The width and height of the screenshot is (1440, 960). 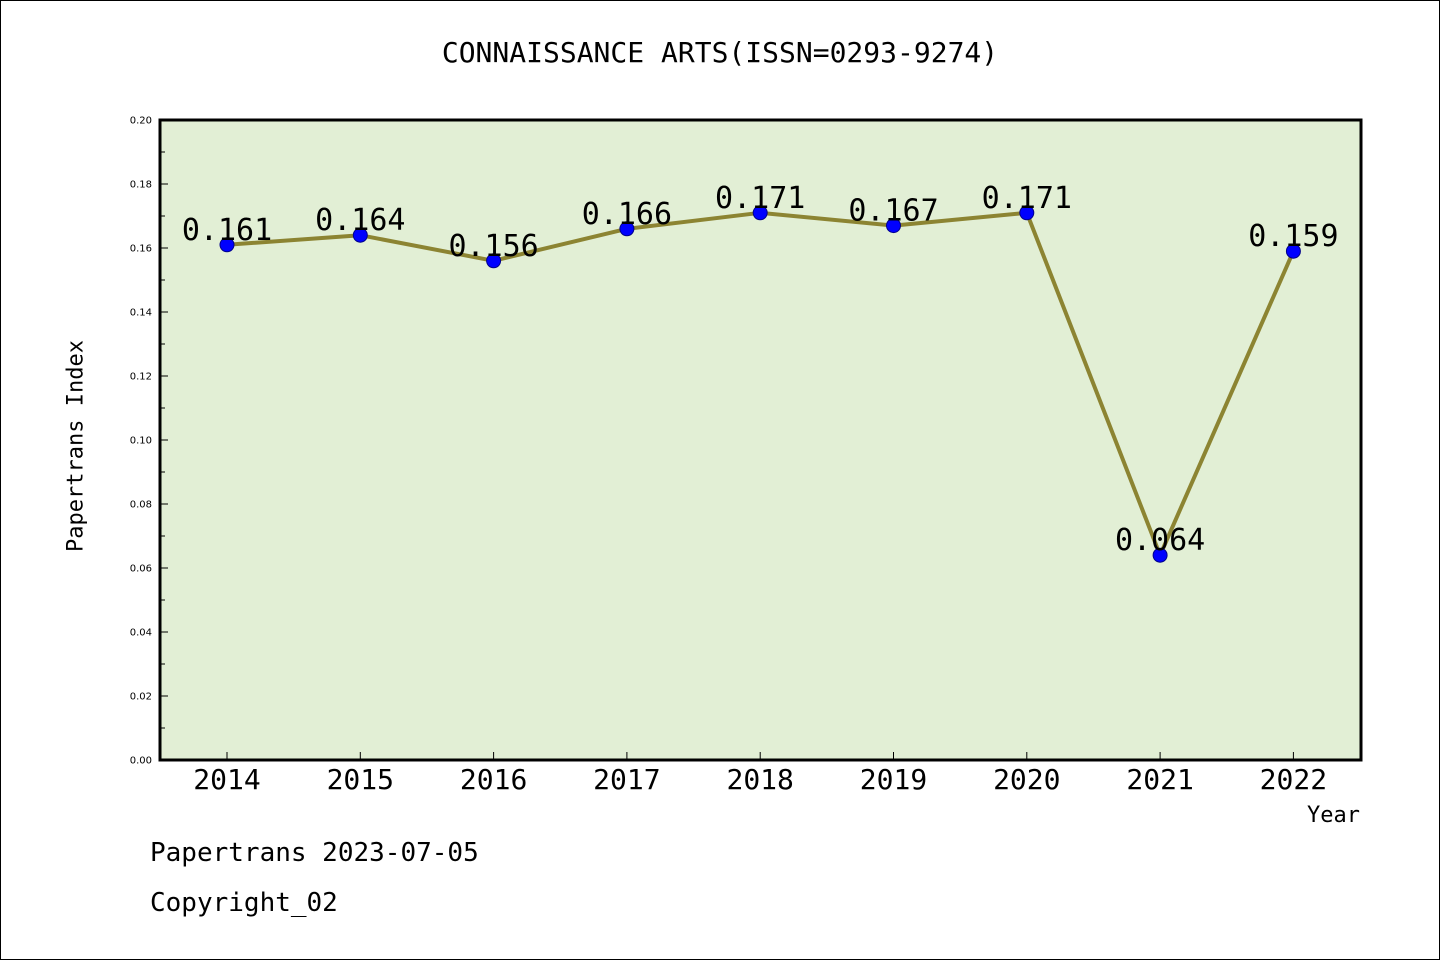 I want to click on x-tick-label: 2022, so click(x=1293, y=779).